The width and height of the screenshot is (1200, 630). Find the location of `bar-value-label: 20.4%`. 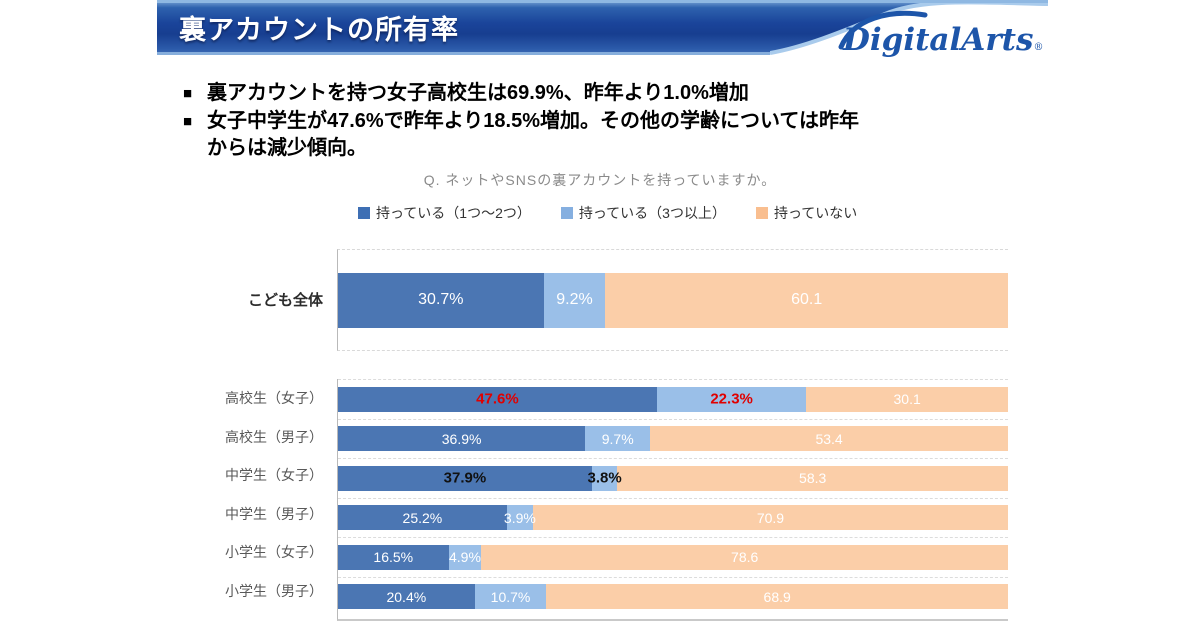

bar-value-label: 20.4% is located at coordinates (406, 596).